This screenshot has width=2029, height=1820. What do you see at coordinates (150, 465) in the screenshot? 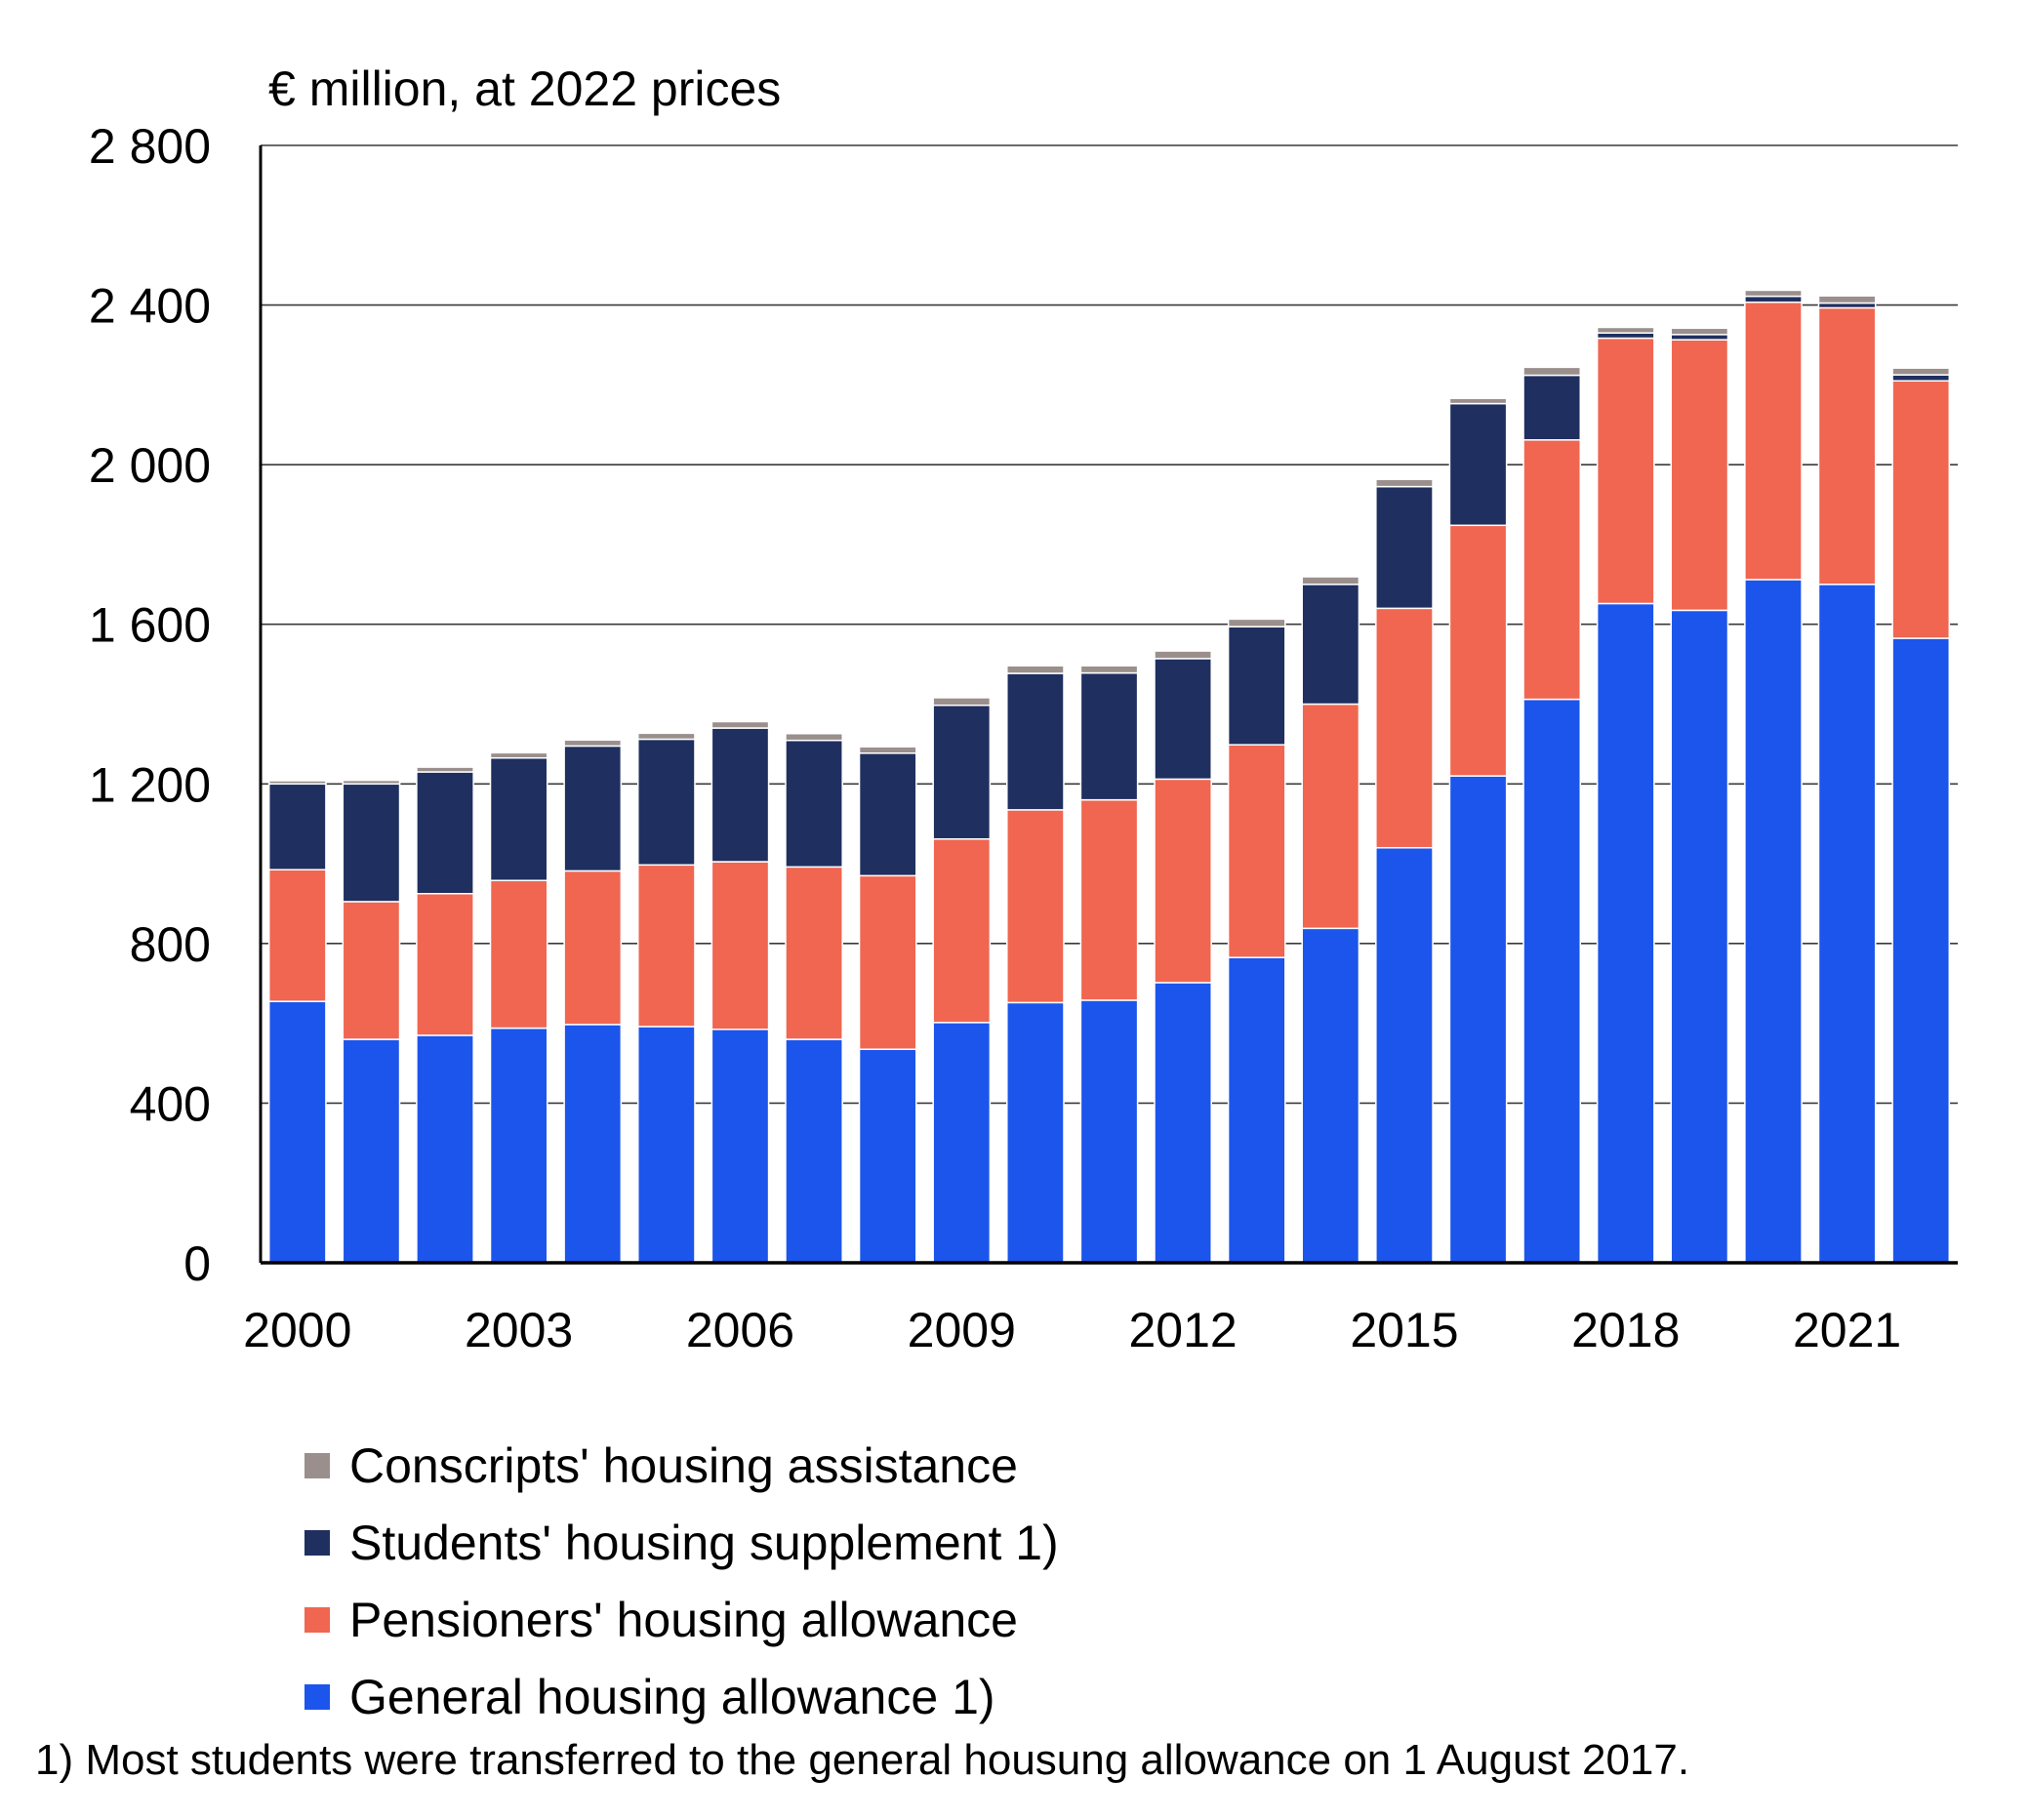
I see `y-tick-label-2000: 2 000` at bounding box center [150, 465].